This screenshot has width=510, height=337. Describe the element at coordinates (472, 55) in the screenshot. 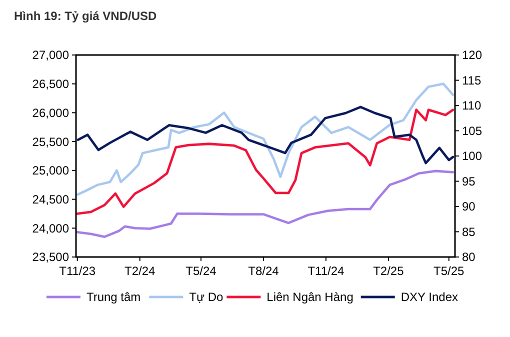

I see `y2-tick-label: 120` at that location.